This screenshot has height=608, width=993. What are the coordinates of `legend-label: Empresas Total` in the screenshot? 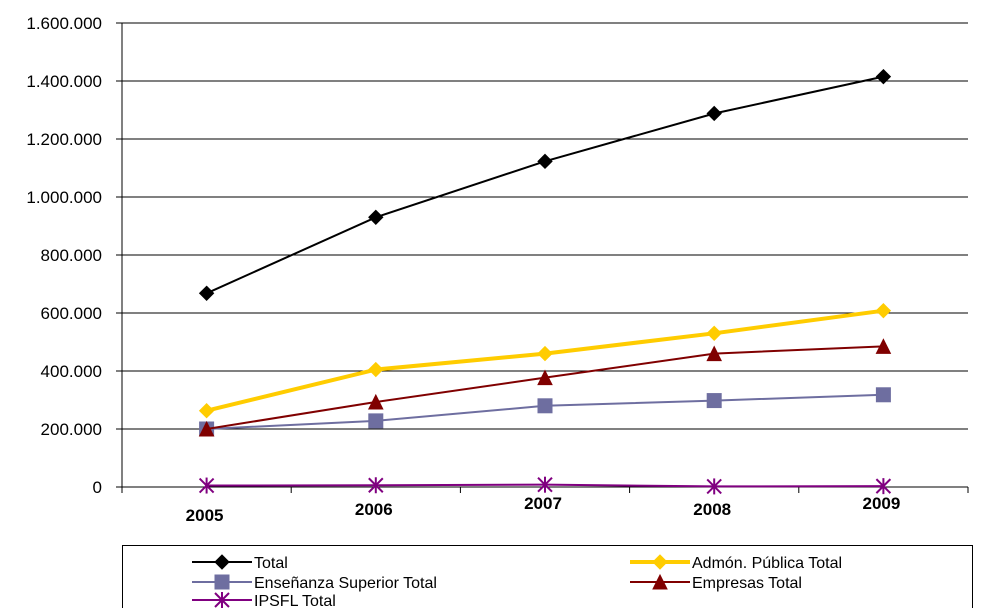 It's located at (747, 583).